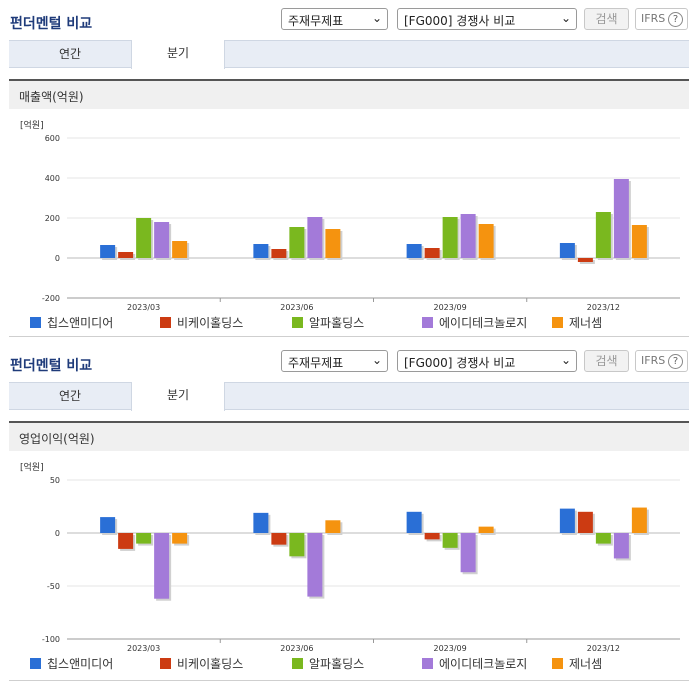  Describe the element at coordinates (52, 178) in the screenshot. I see `y-tick-label: 400` at that location.